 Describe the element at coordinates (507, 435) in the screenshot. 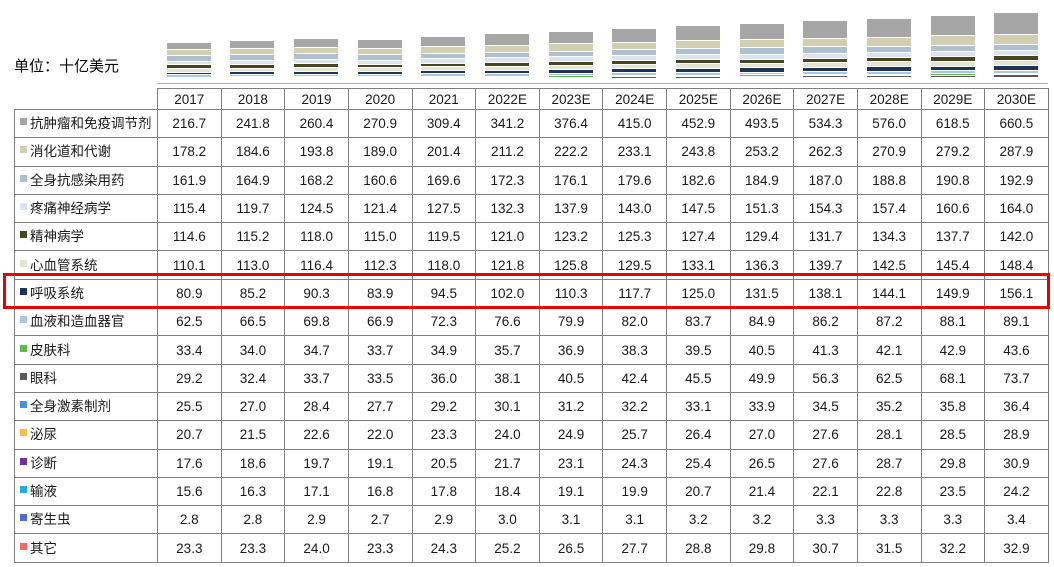

I see `value-cell: 24.0` at that location.